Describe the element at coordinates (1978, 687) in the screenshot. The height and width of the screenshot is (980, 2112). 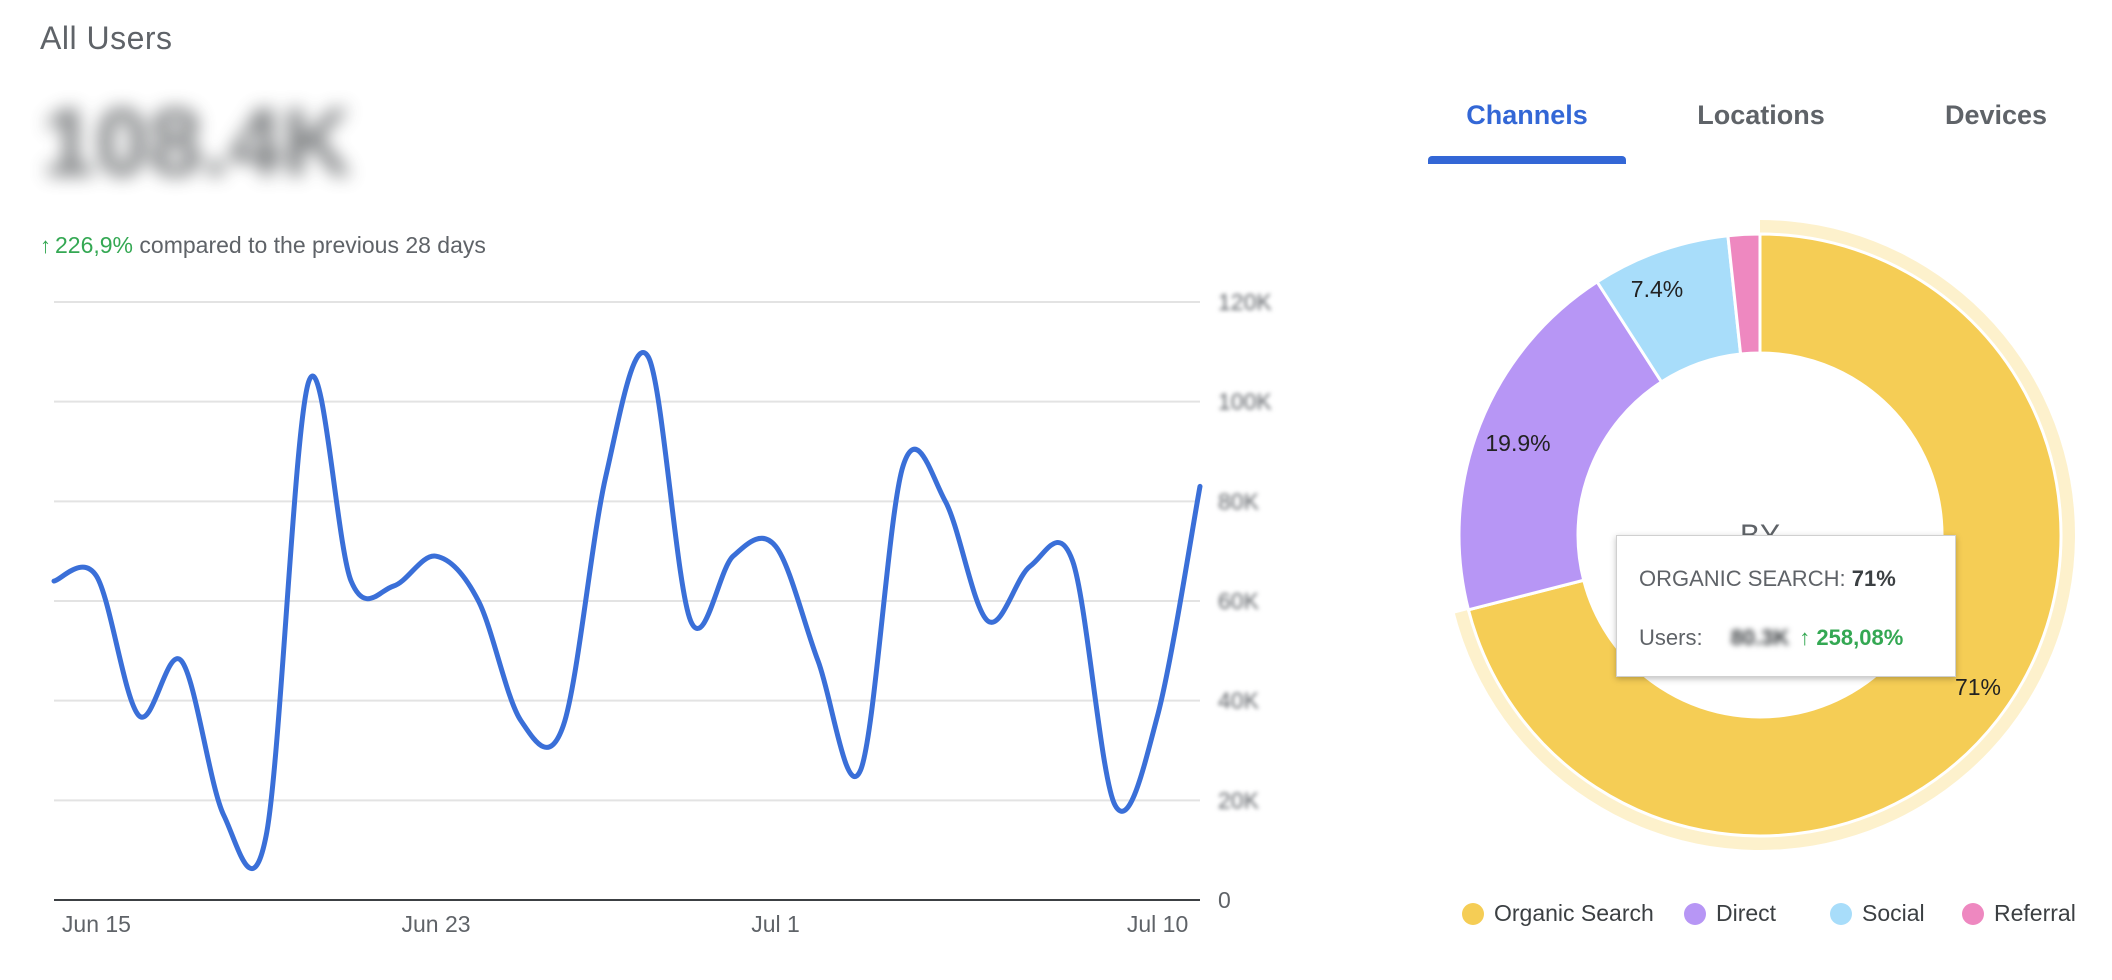
I see `slice-label: 71%` at that location.